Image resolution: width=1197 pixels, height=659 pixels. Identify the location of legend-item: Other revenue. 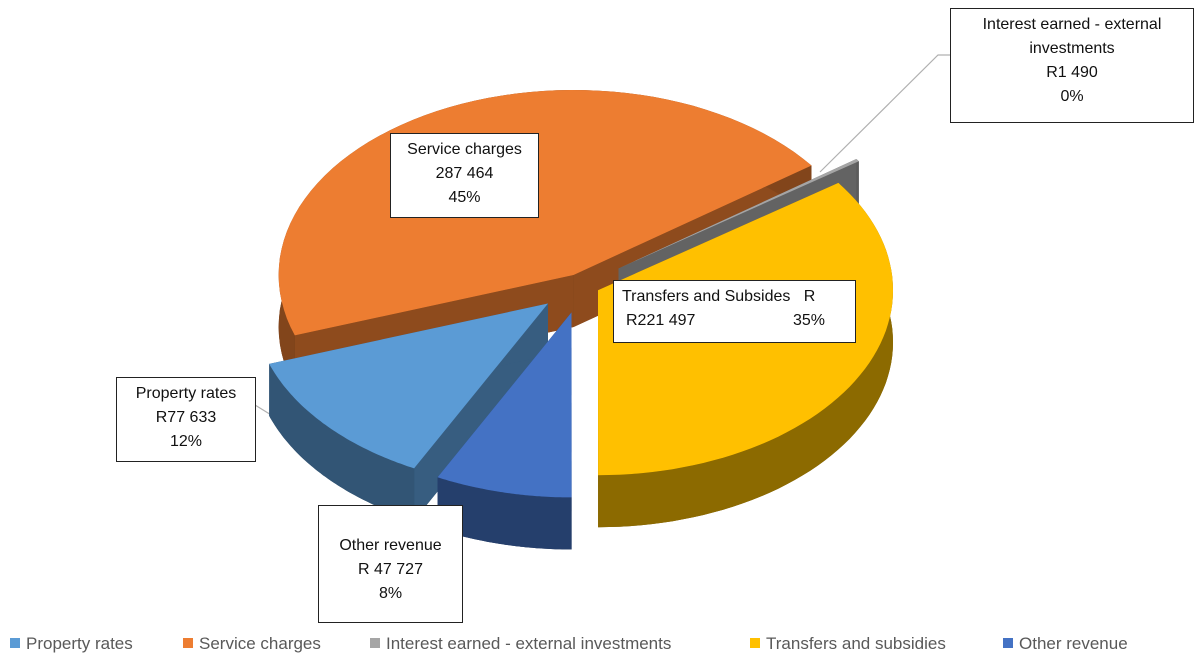
(1065, 644).